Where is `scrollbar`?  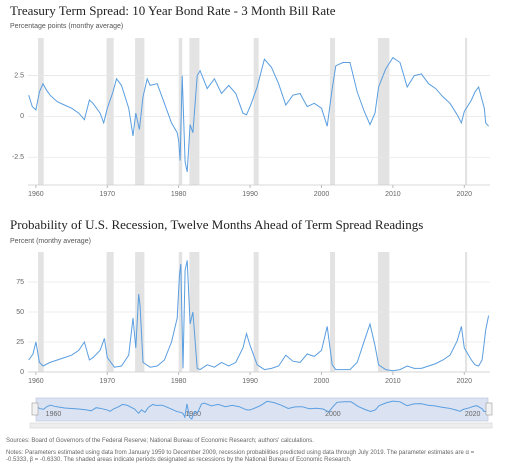
scrollbar is located at coordinates (261, 425).